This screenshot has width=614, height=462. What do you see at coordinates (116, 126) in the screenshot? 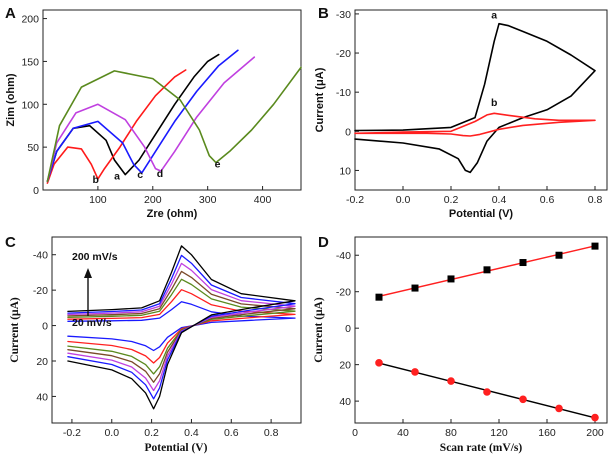
I see `panel-a-series-b` at bounding box center [116, 126].